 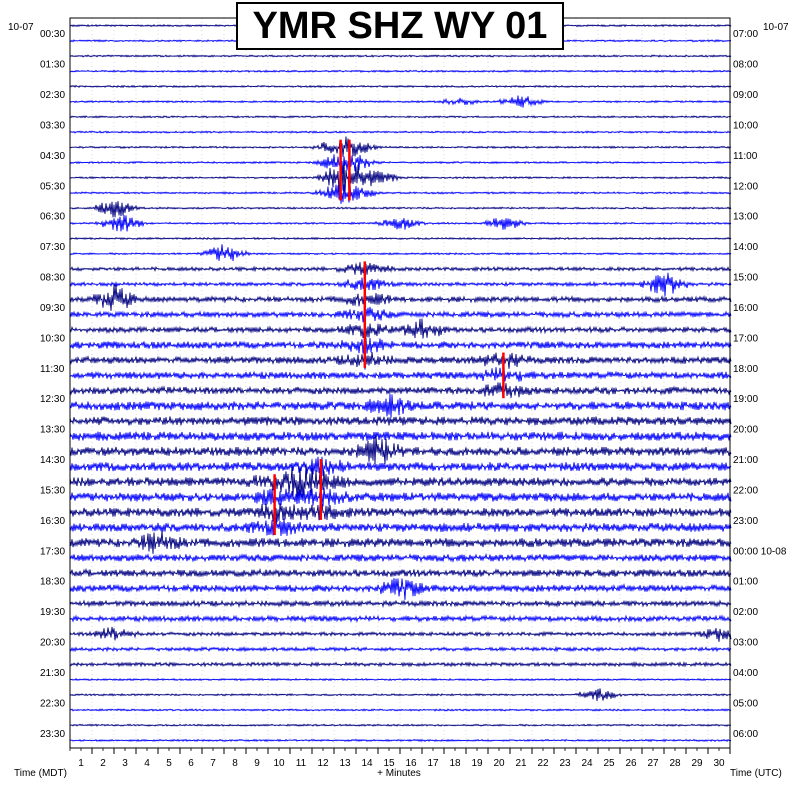 I want to click on x-tick-label: 18, so click(x=455, y=763).